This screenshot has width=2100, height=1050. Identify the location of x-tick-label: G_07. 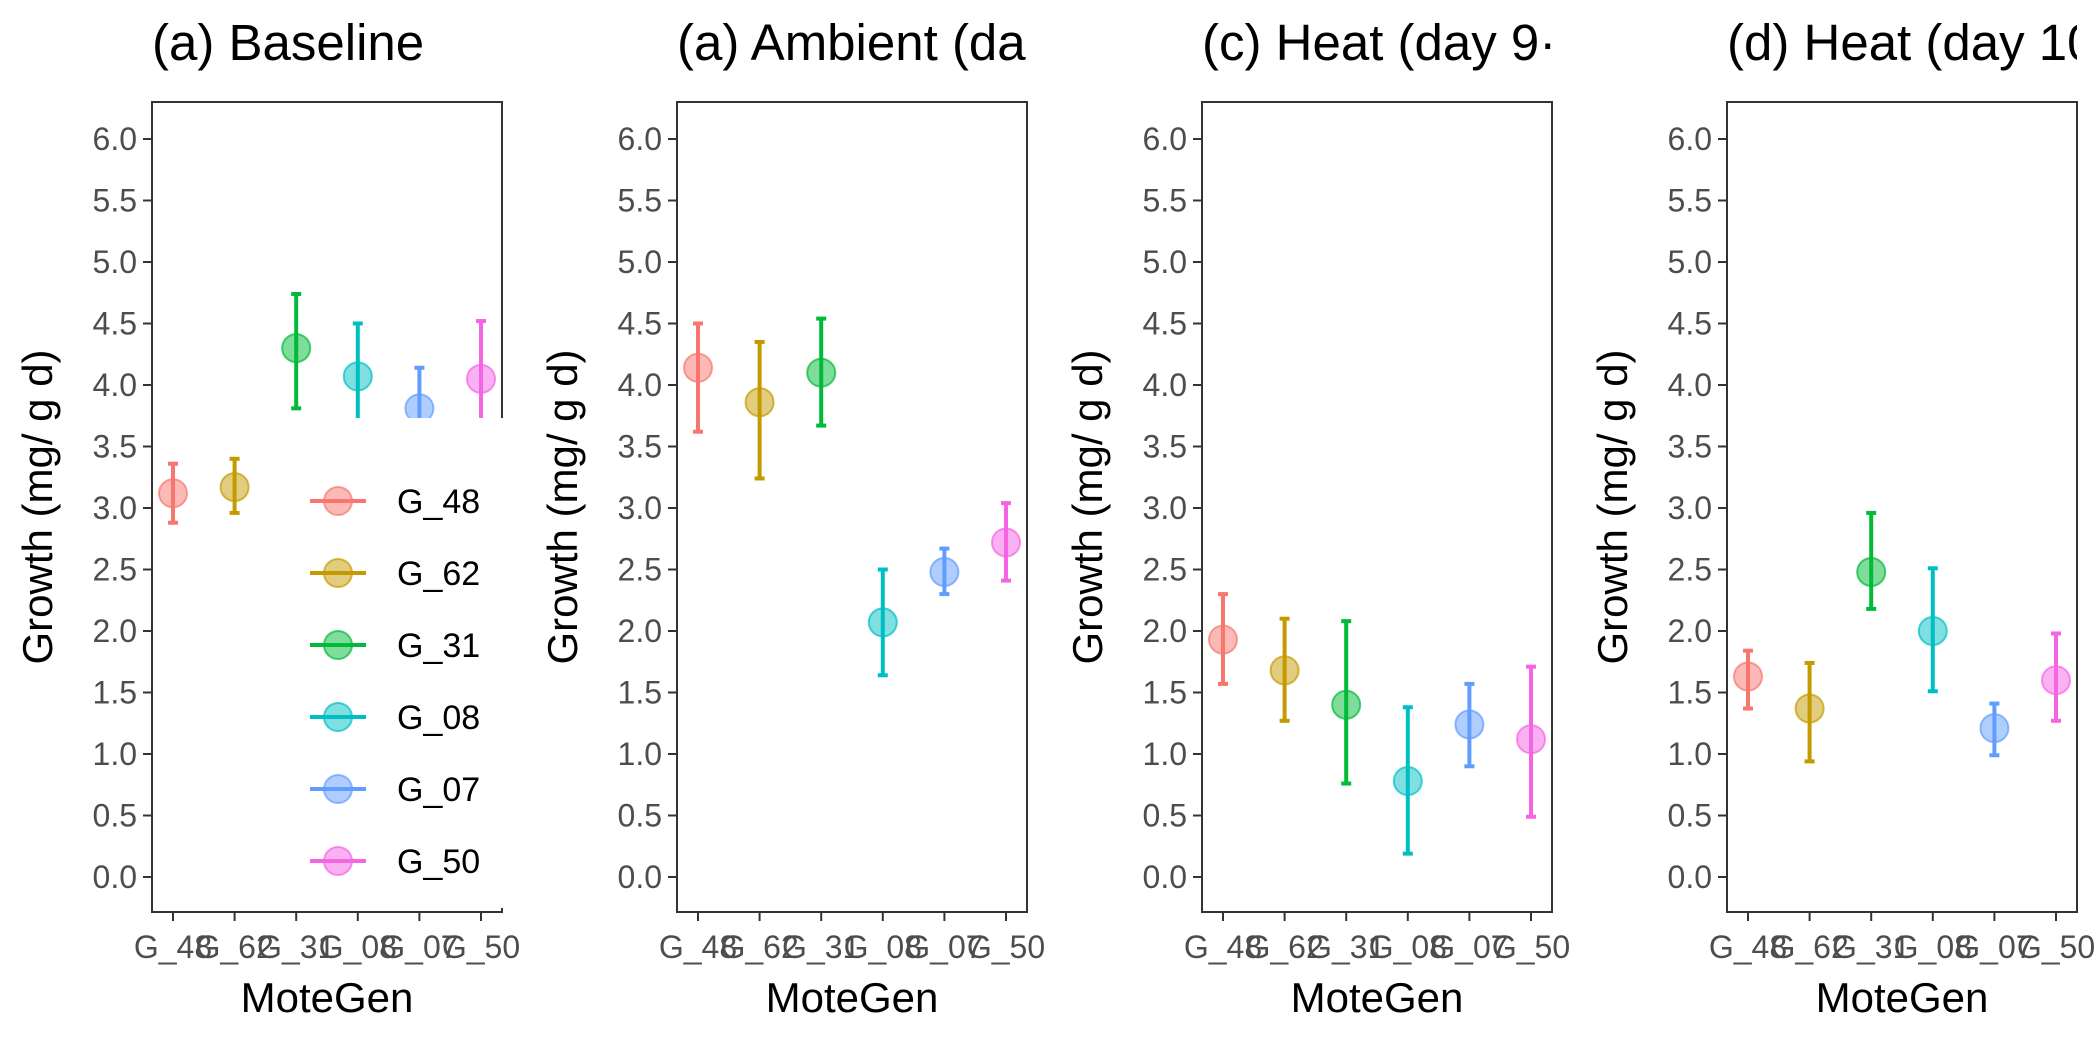
(1469, 947).